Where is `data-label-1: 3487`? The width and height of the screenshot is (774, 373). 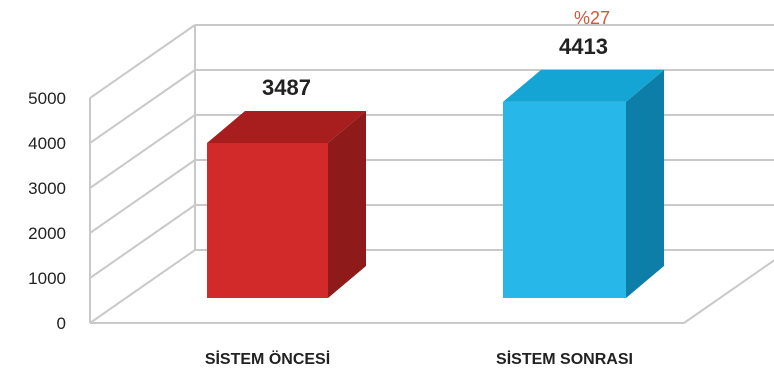
data-label-1: 3487 is located at coordinates (286, 87).